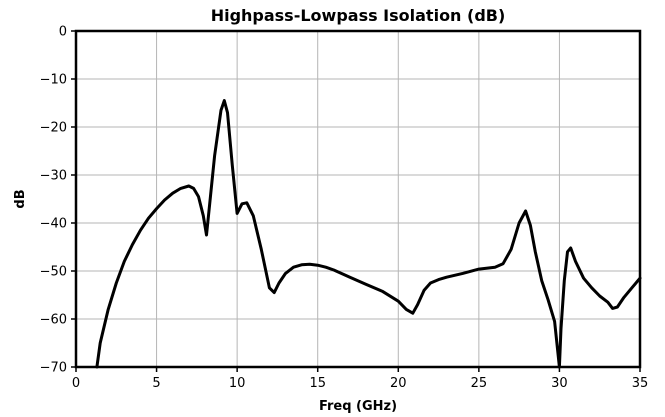  What do you see at coordinates (156, 383) in the screenshot?
I see `x-tick-label: 5` at bounding box center [156, 383].